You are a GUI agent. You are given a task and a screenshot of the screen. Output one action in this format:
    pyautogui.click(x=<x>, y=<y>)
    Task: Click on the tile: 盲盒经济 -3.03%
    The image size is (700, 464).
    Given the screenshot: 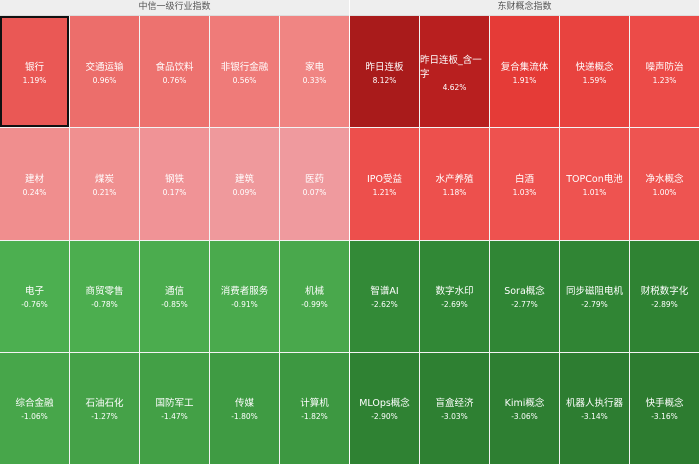 What is the action you would take?
    pyautogui.click(x=454, y=408)
    